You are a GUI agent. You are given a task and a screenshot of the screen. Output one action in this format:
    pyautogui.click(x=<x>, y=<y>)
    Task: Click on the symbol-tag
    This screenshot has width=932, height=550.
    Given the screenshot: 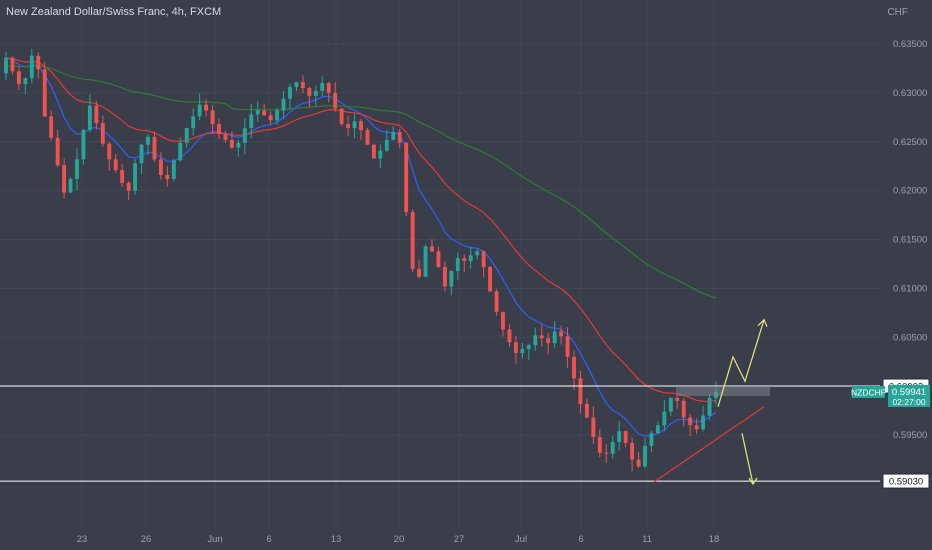 What is the action you would take?
    pyautogui.click(x=868, y=391)
    